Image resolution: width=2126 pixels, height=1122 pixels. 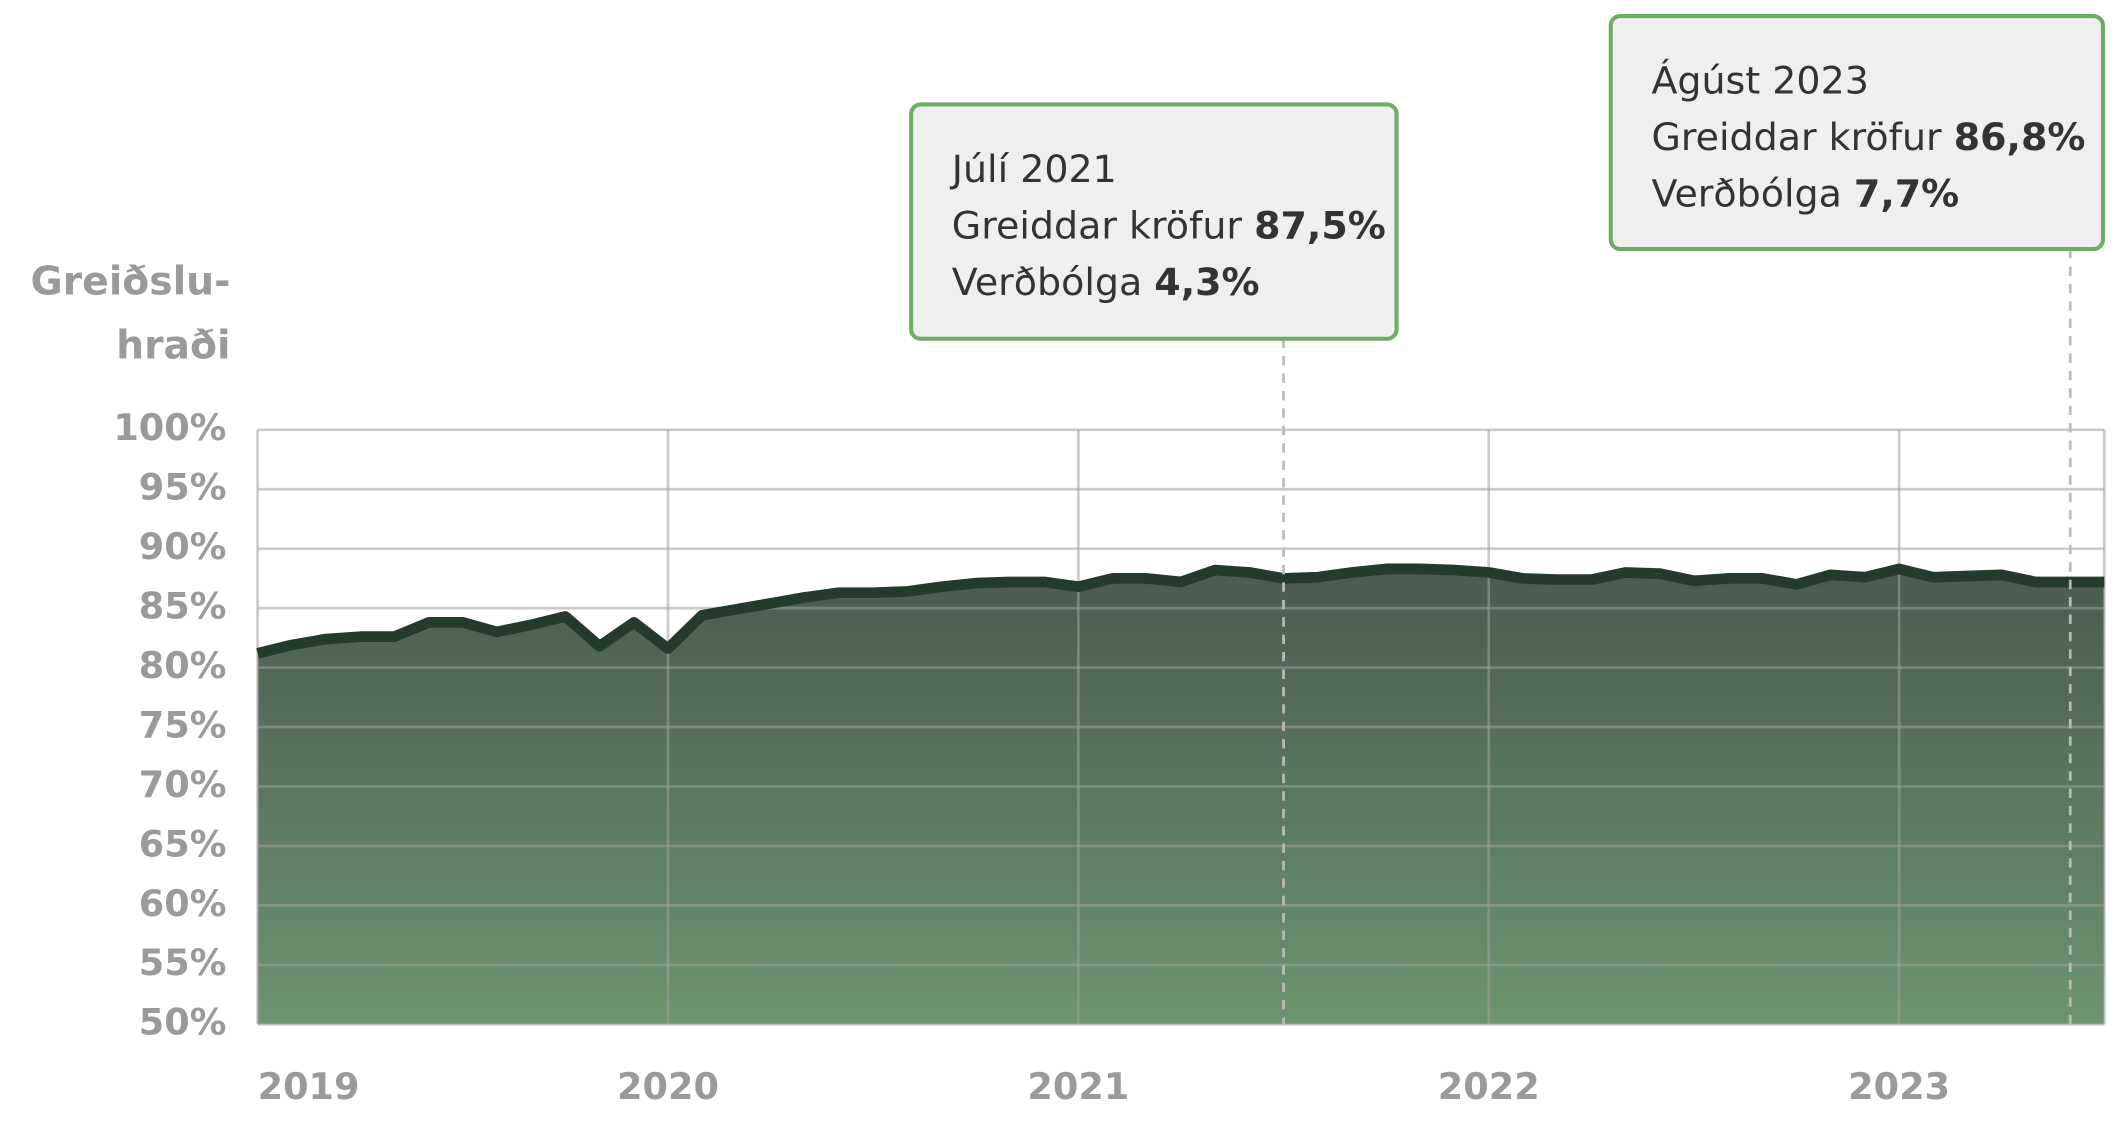 I want to click on x-tick-label: 2021, so click(x=1078, y=1086).